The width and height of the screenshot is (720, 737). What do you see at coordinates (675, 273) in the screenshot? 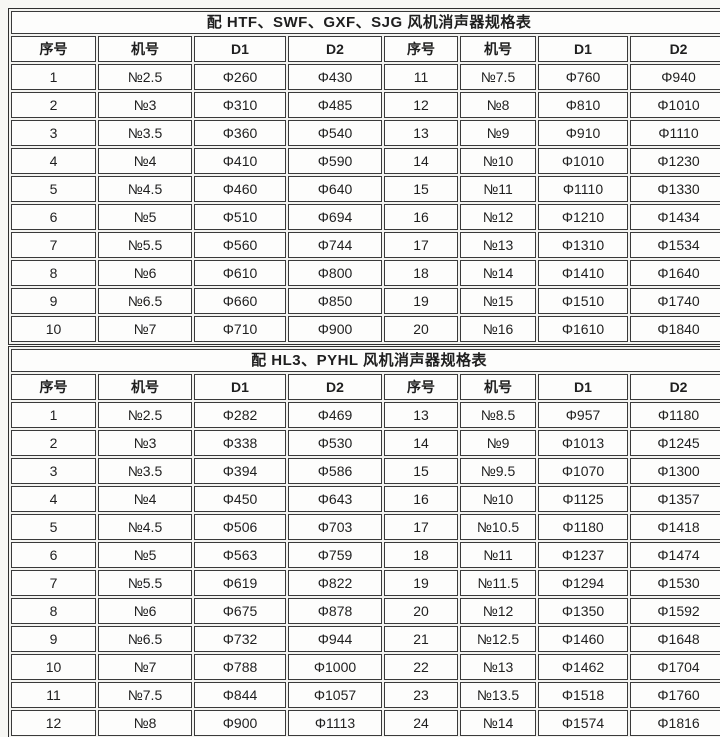
I see `table-cell: Φ1640` at bounding box center [675, 273].